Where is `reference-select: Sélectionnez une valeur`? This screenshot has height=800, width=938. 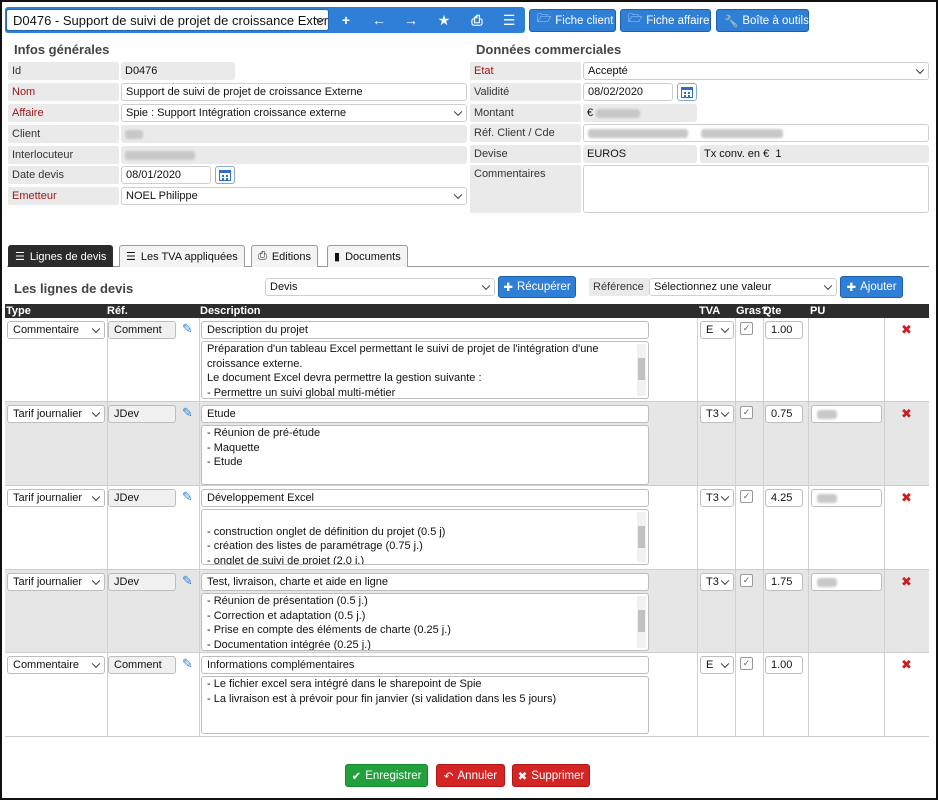
reference-select: Sélectionnez une valeur is located at coordinates (743, 287).